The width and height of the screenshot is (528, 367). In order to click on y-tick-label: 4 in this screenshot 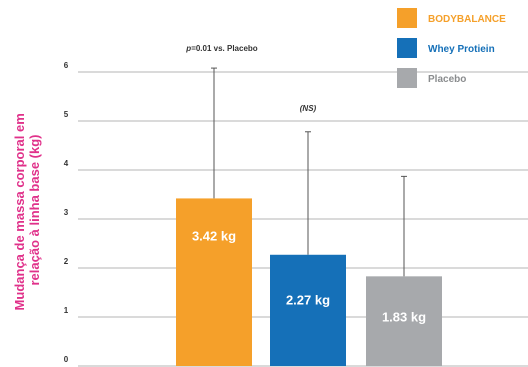, I will do `click(66, 163)`.